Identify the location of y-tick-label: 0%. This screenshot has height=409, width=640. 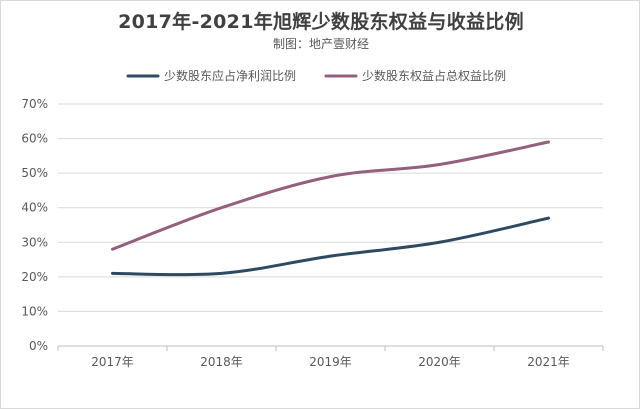
(38, 346).